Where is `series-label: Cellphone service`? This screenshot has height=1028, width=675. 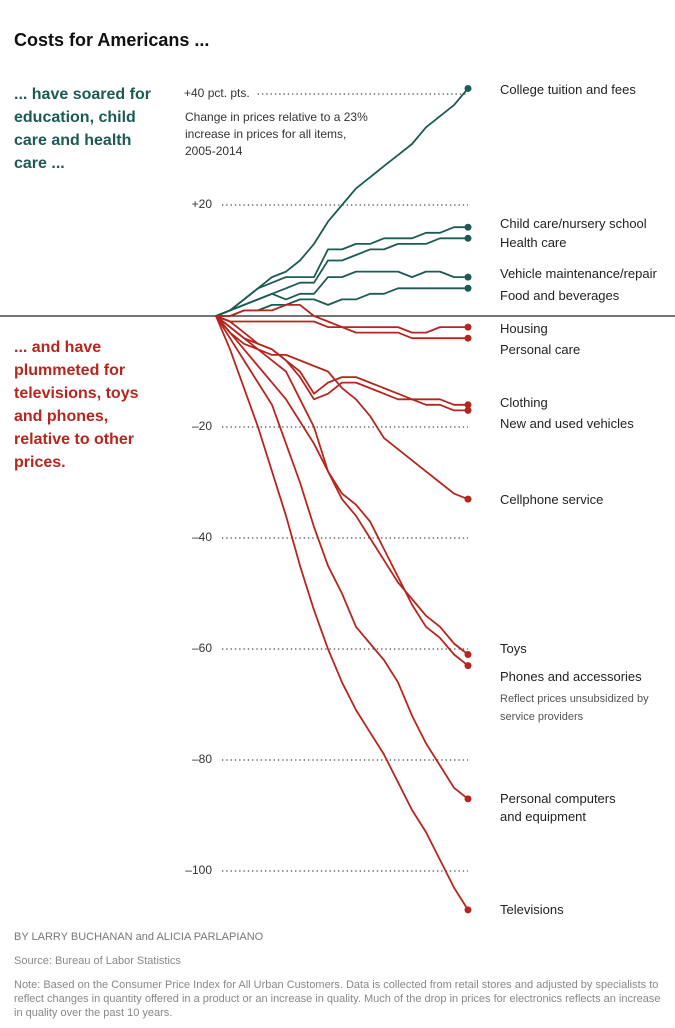
series-label: Cellphone service is located at coordinates (552, 499).